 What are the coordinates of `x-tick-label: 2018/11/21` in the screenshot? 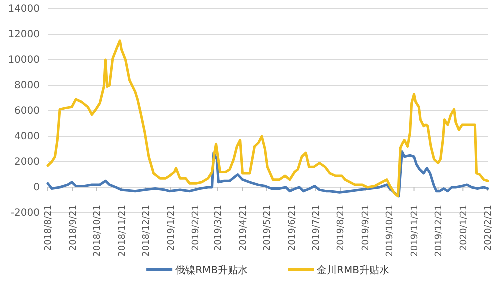 It's located at (123, 231).